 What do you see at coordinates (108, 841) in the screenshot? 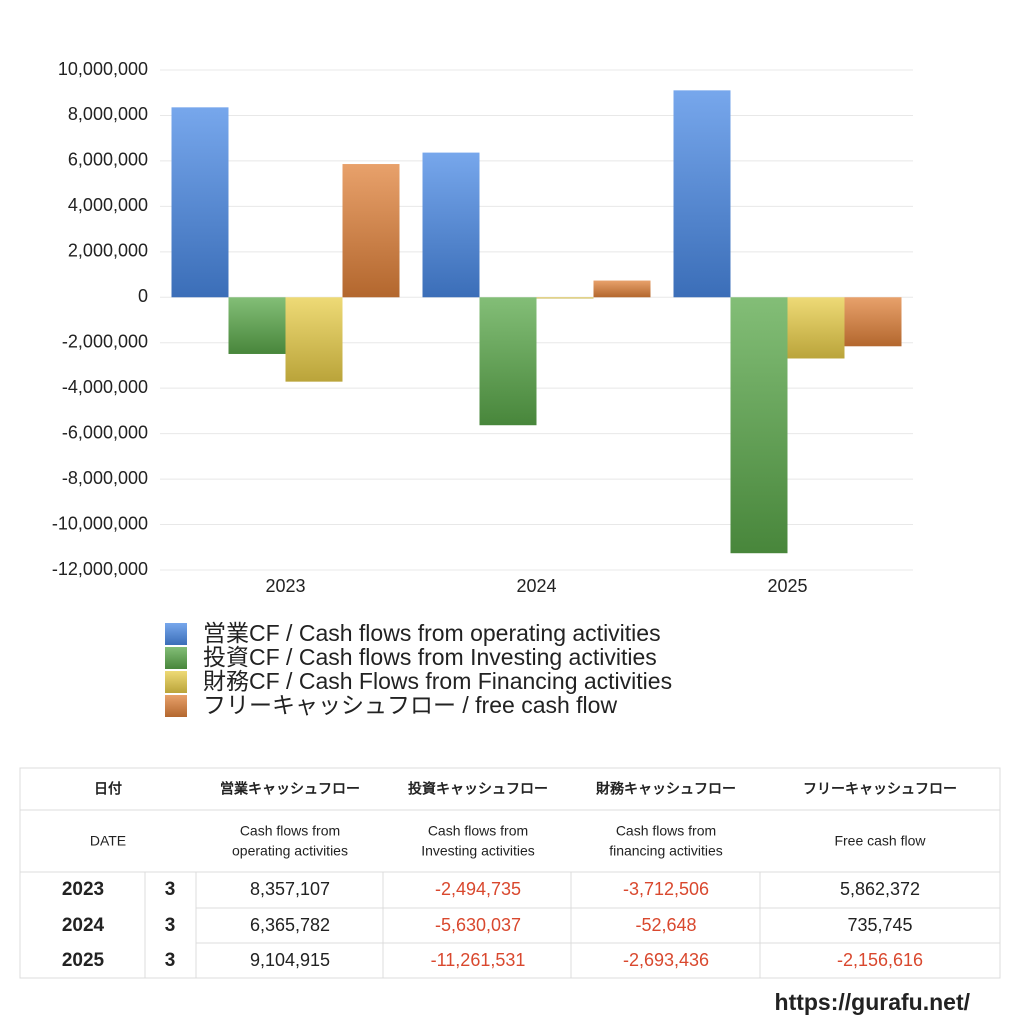
I see `table-subheader: DATE` at bounding box center [108, 841].